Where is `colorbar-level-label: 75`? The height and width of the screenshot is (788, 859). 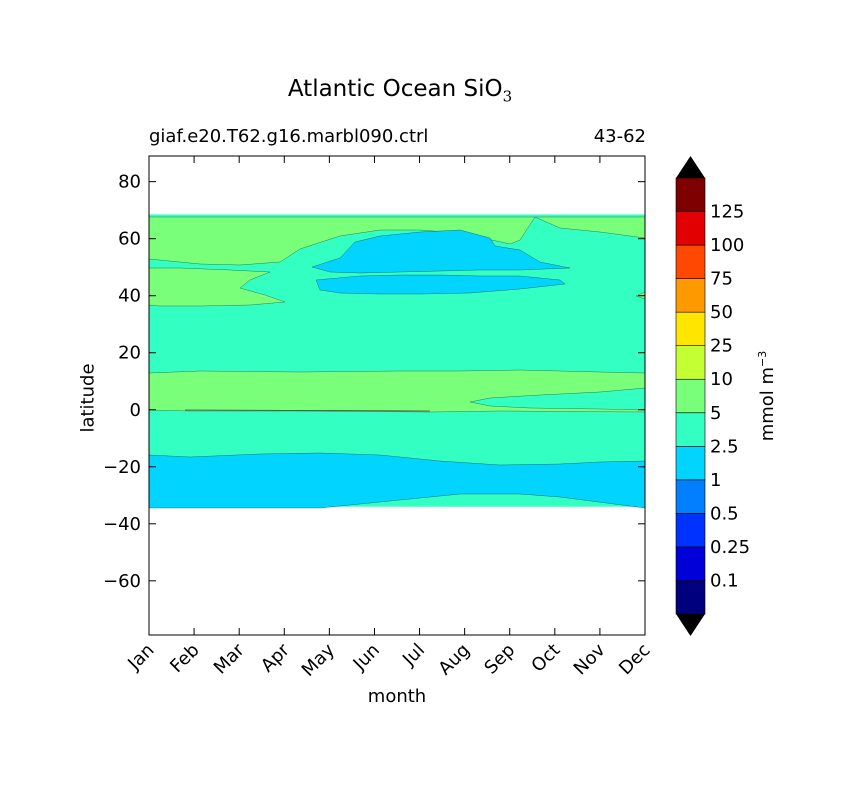 colorbar-level-label: 75 is located at coordinates (721, 279).